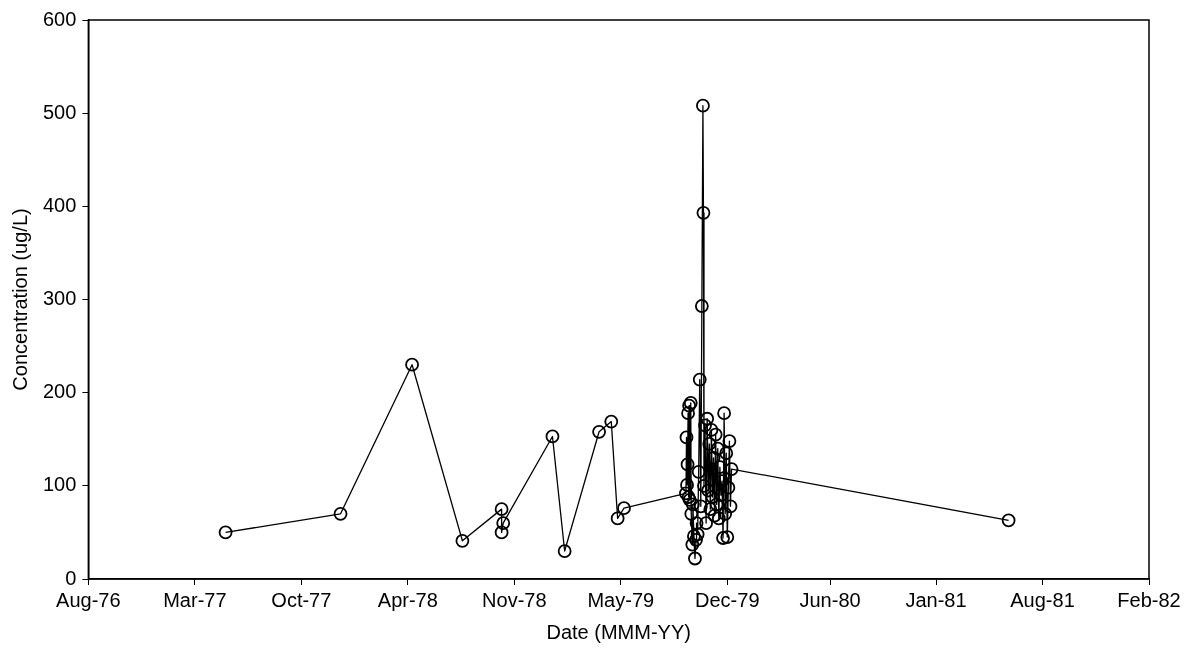 The image size is (1199, 654). Describe the element at coordinates (195, 599) in the screenshot. I see `x-tick-label: Mar-77` at that location.